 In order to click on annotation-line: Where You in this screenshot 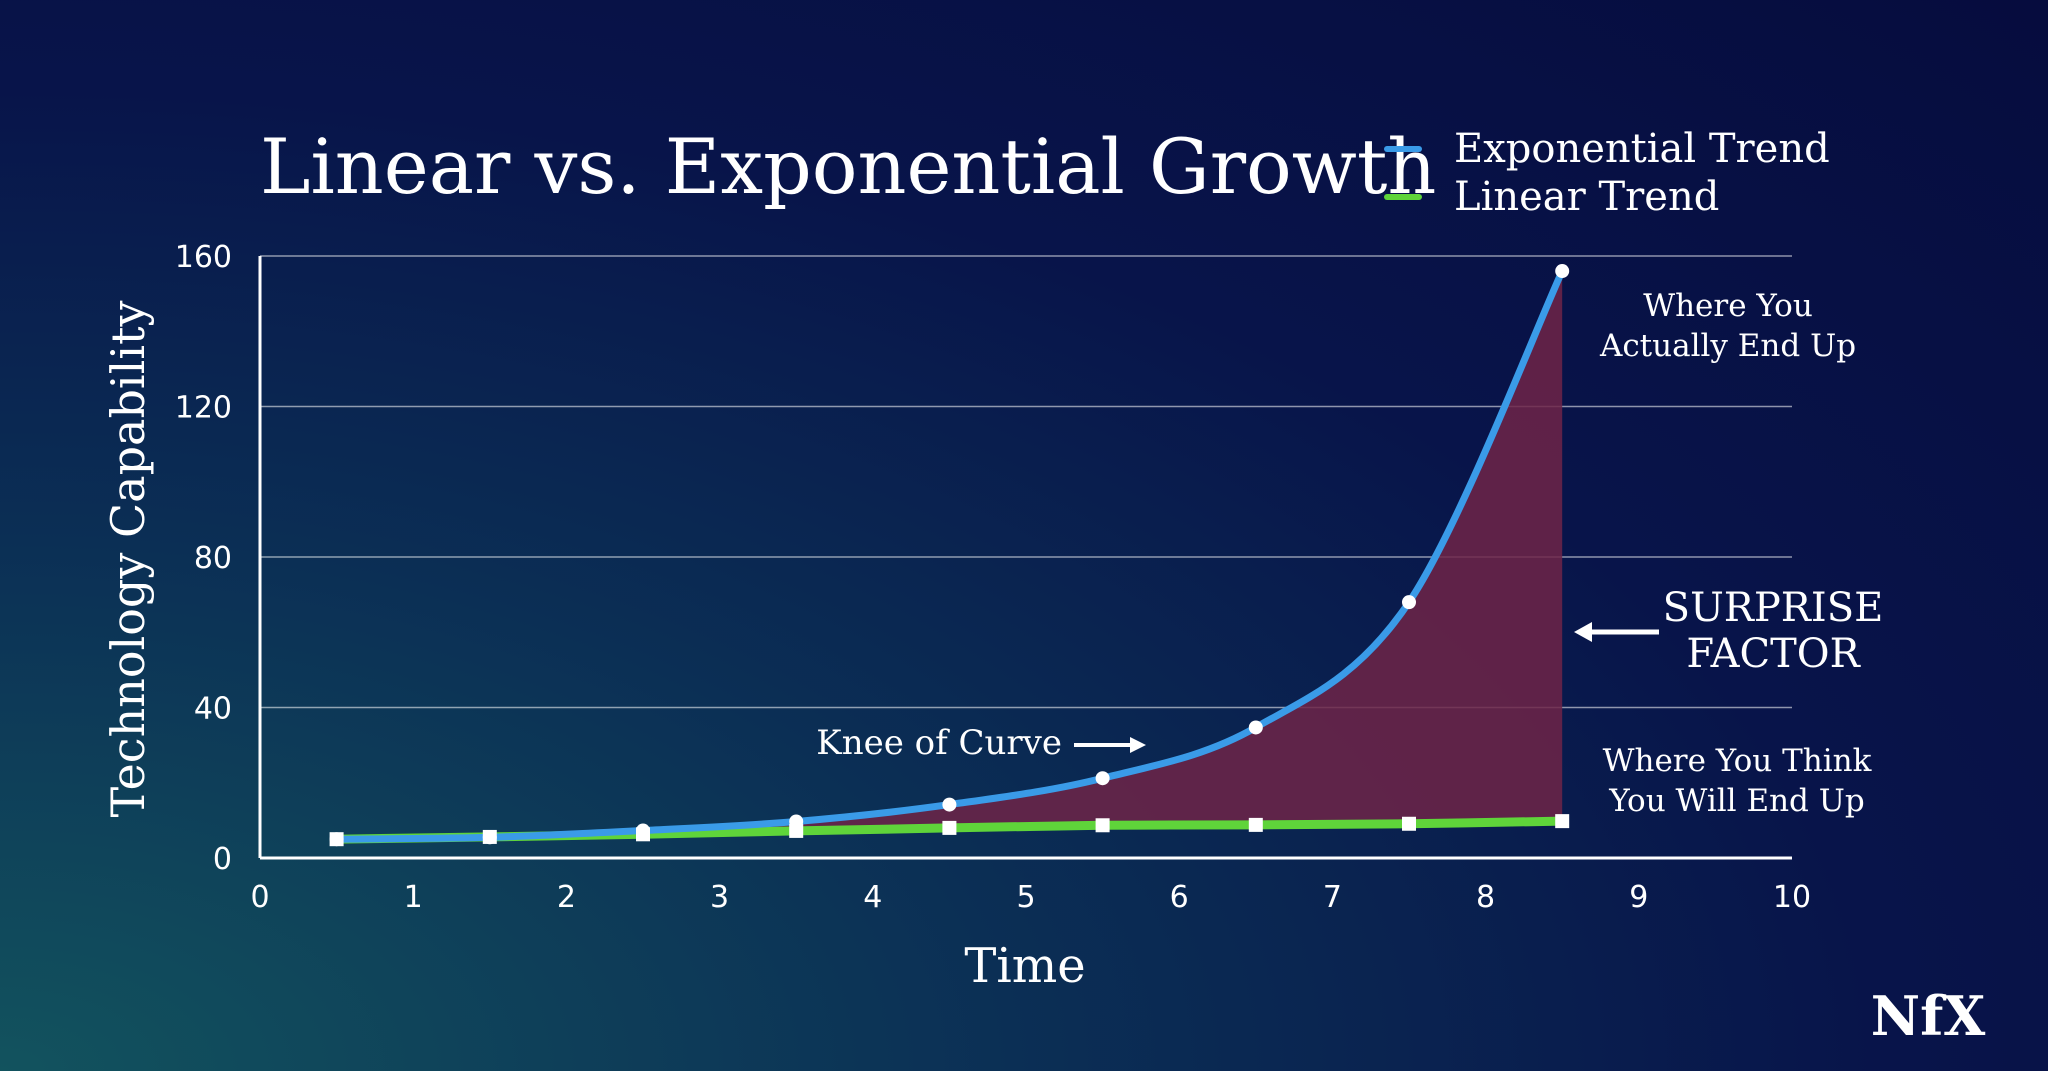, I will do `click(1728, 306)`.